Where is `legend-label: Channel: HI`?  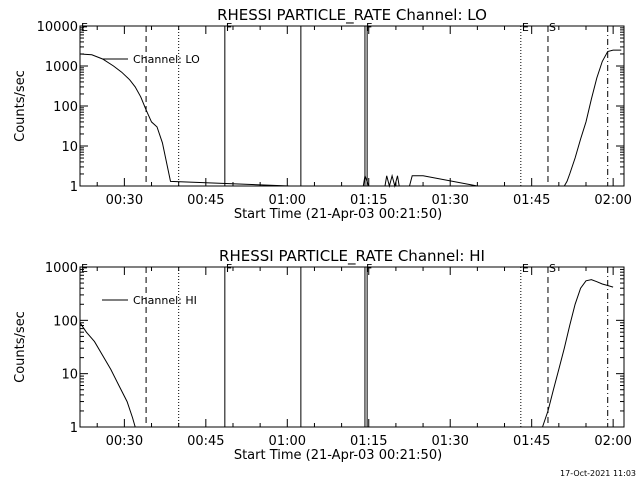
legend-label: Channel: HI is located at coordinates (165, 300).